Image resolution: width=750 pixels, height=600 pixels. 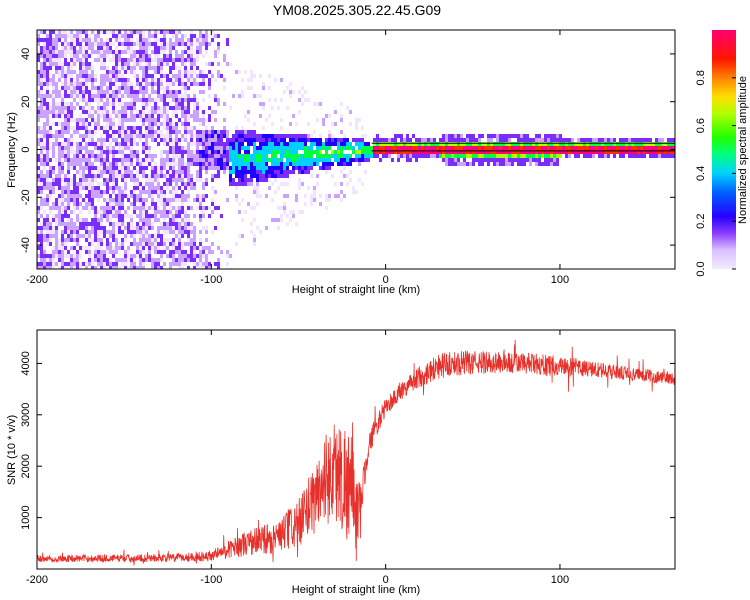 What do you see at coordinates (37, 580) in the screenshot?
I see `snr-x-tick-label: -200` at bounding box center [37, 580].